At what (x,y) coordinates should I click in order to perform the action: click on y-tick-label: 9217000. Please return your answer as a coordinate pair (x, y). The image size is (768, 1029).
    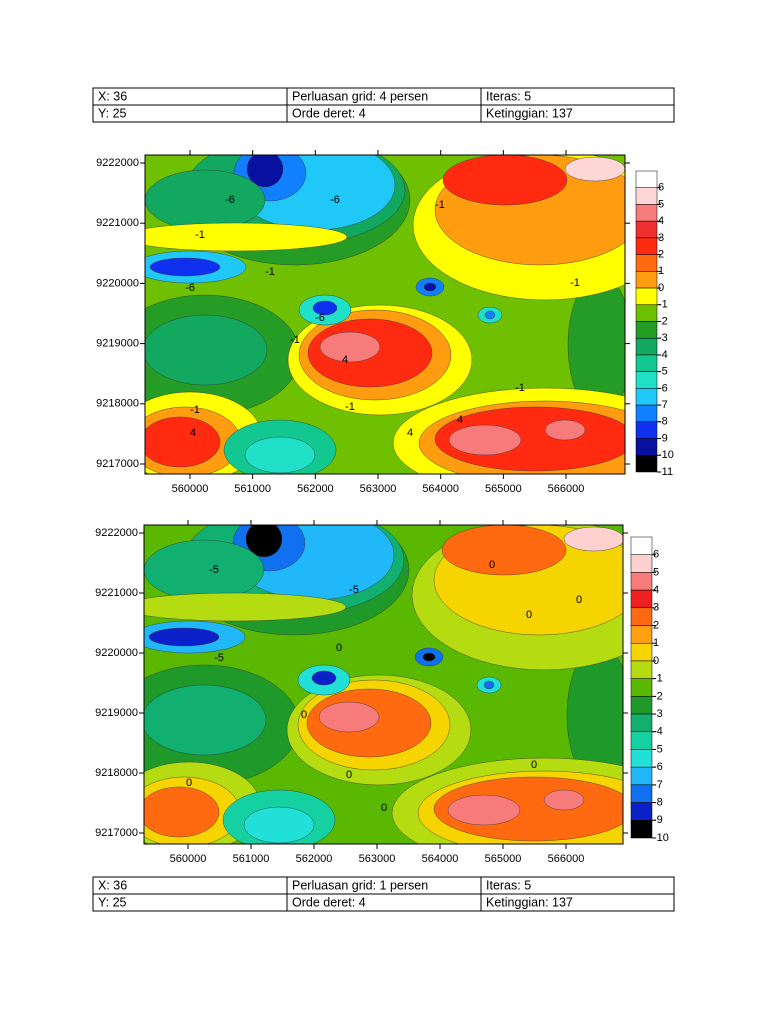
    Looking at the image, I should click on (117, 464).